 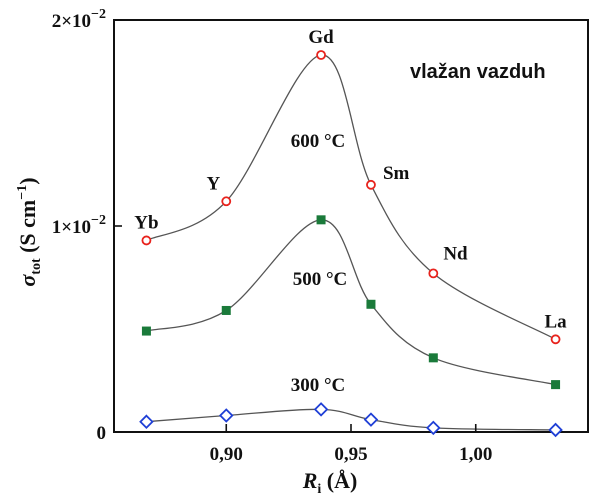 I want to click on y-axis-symbol: σ, so click(x=27, y=280).